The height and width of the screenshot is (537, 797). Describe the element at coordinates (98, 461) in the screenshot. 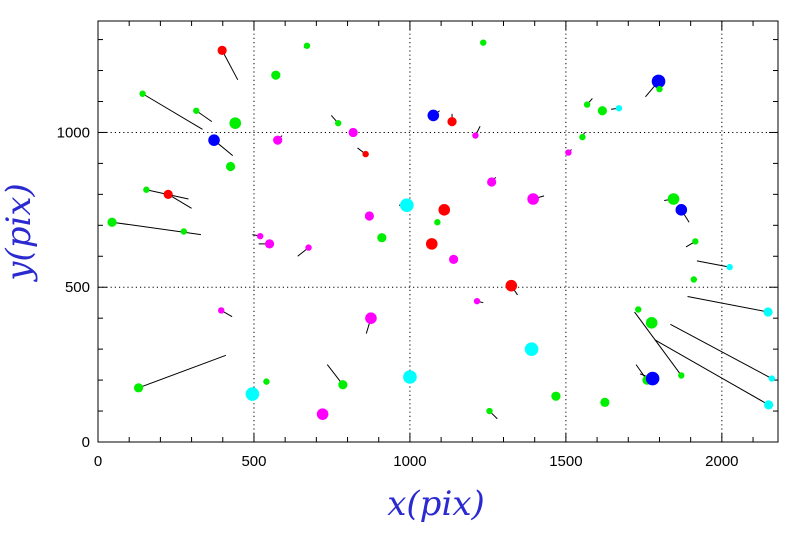

I see `x-tick-label: 0` at that location.